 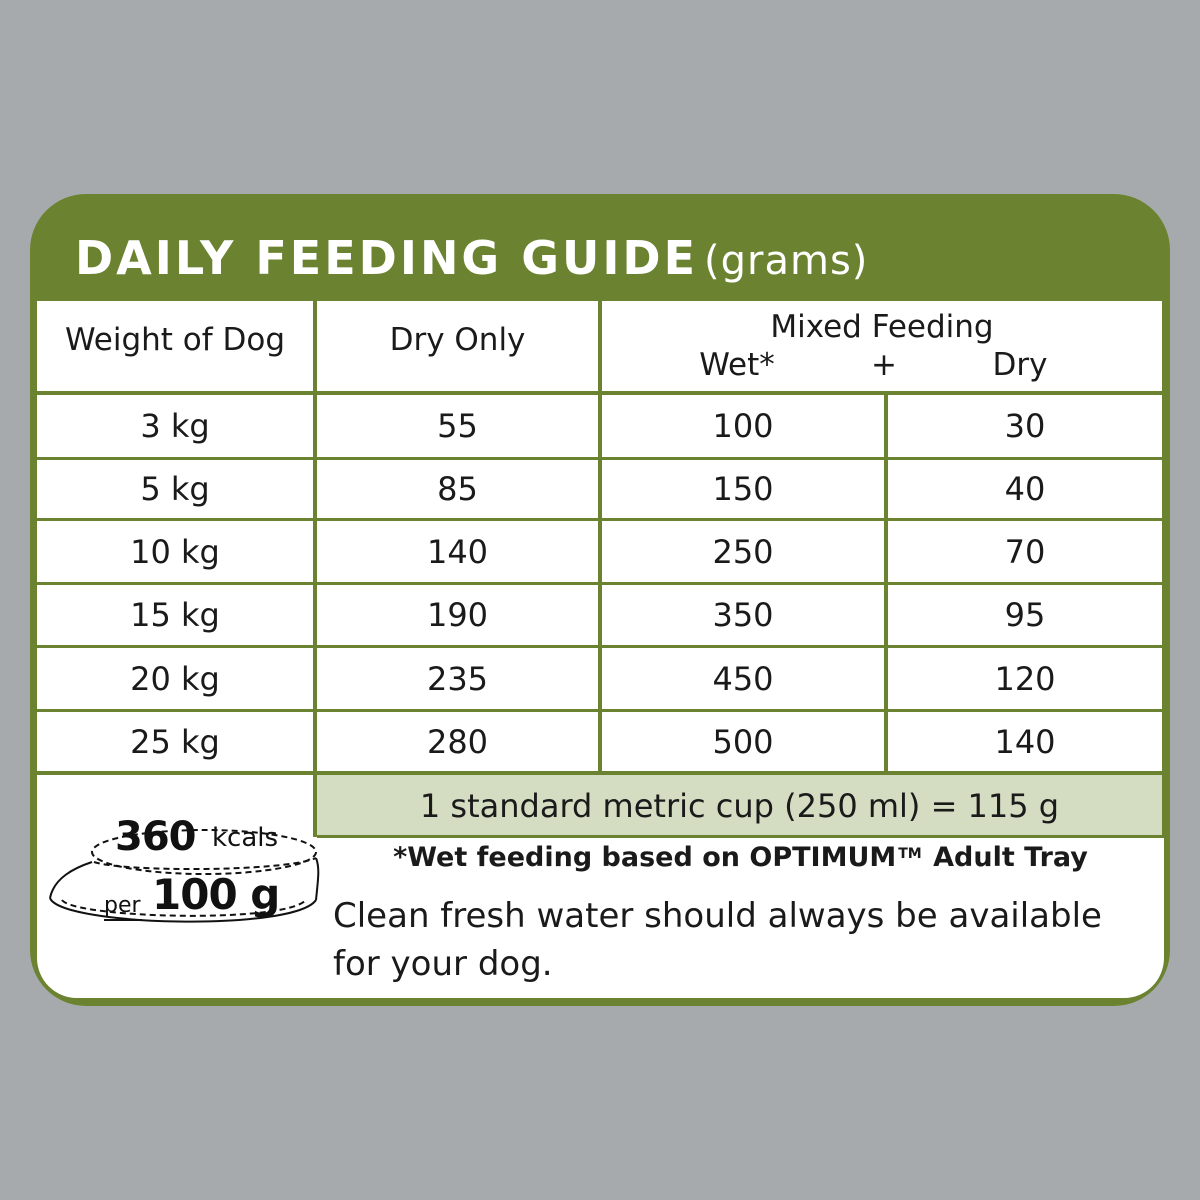 I want to click on cell-dry: 120, so click(x=1025, y=678).